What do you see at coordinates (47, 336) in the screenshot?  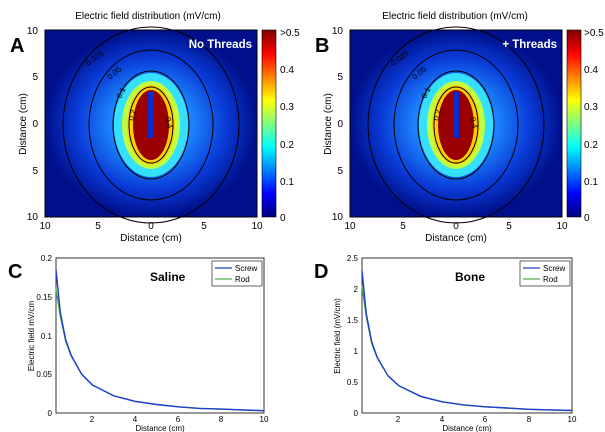 I see `y-tick-label: 0.1` at bounding box center [47, 336].